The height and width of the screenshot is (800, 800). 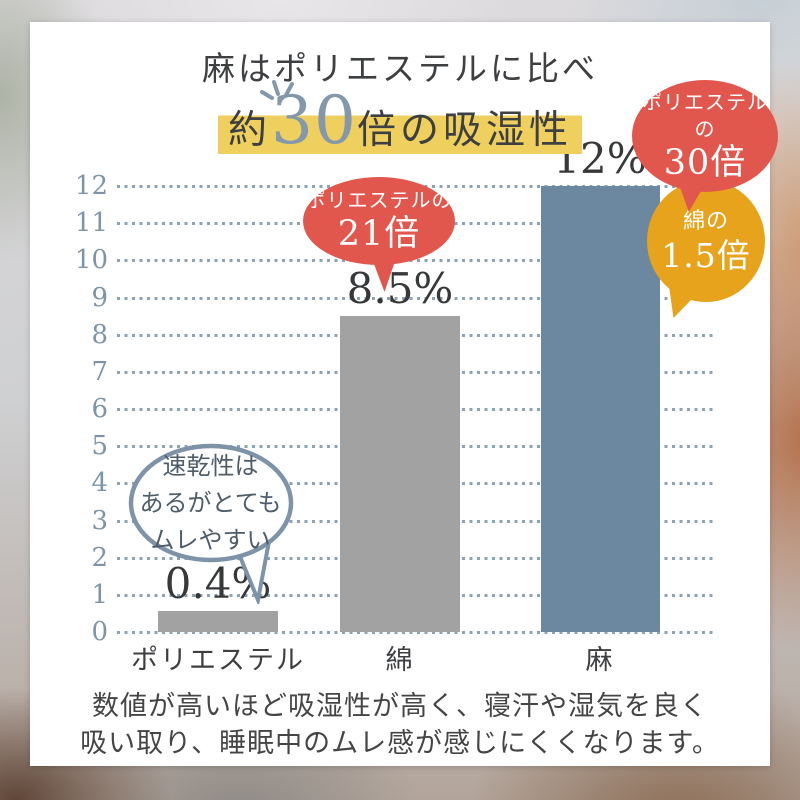 I want to click on footer-text-line2: 吸い取り、睡眠中のムレ感が感じにくくなります。, so click(x=400, y=743).